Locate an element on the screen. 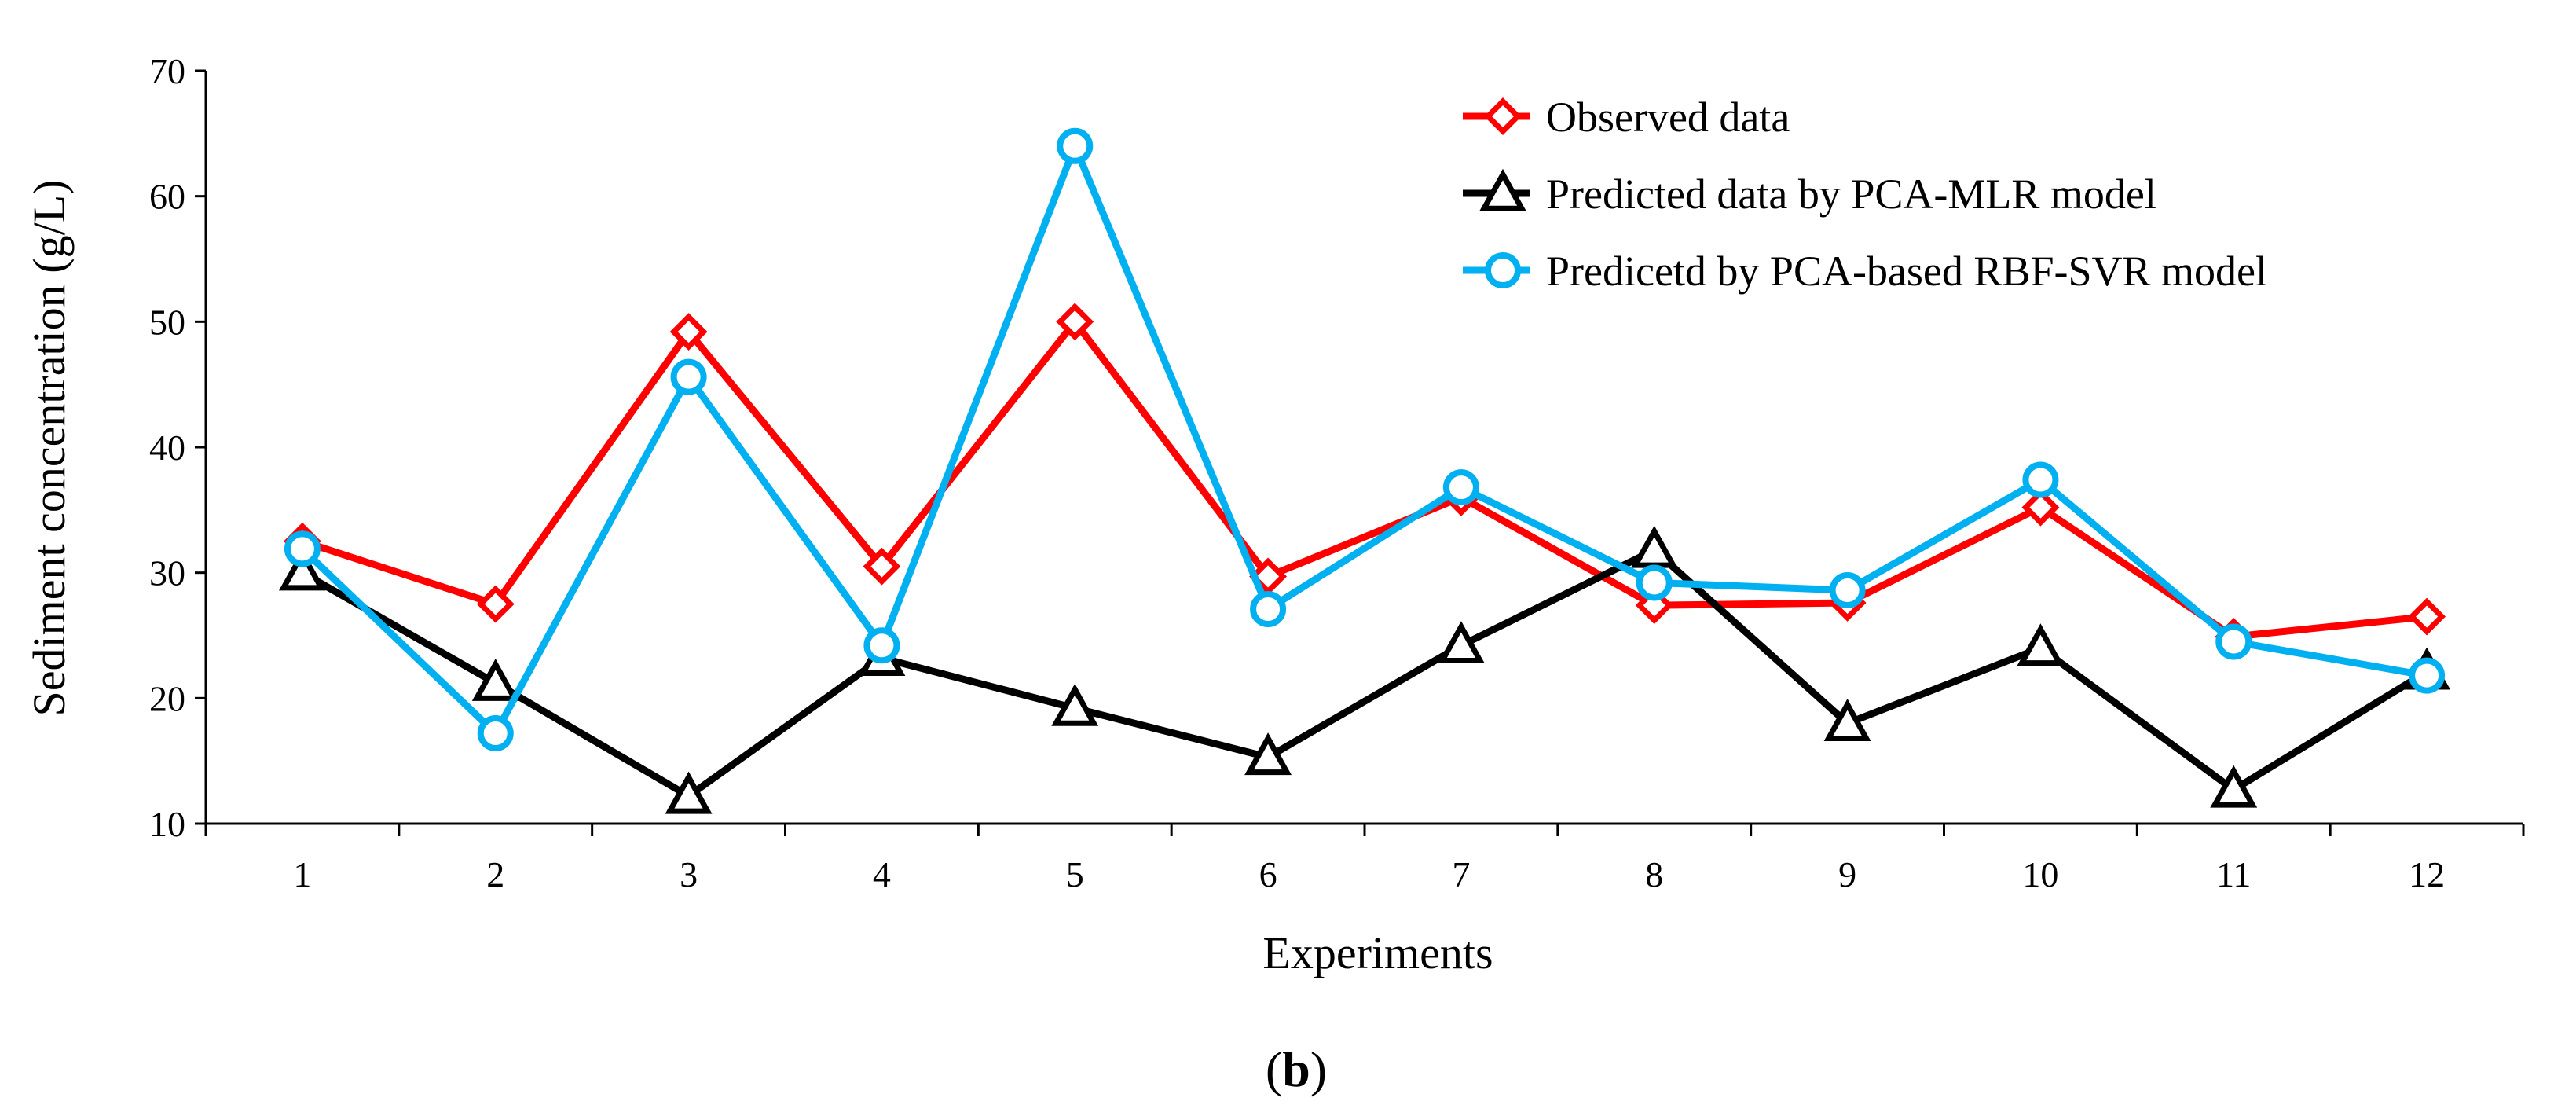  x-tick-label: 7 is located at coordinates (1461, 874).